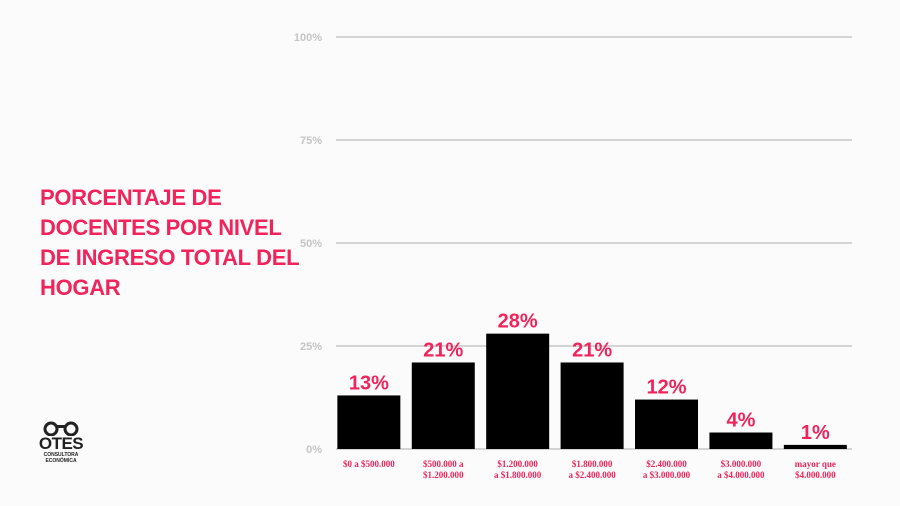 The width and height of the screenshot is (900, 506). What do you see at coordinates (369, 383) in the screenshot?
I see `data-label: 13%` at bounding box center [369, 383].